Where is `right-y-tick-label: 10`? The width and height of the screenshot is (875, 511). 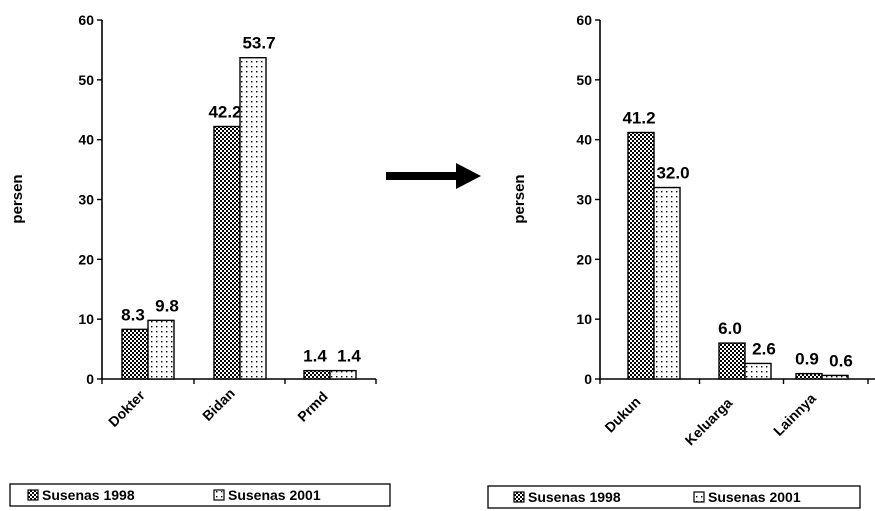
right-y-tick-label: 10 is located at coordinates (584, 319).